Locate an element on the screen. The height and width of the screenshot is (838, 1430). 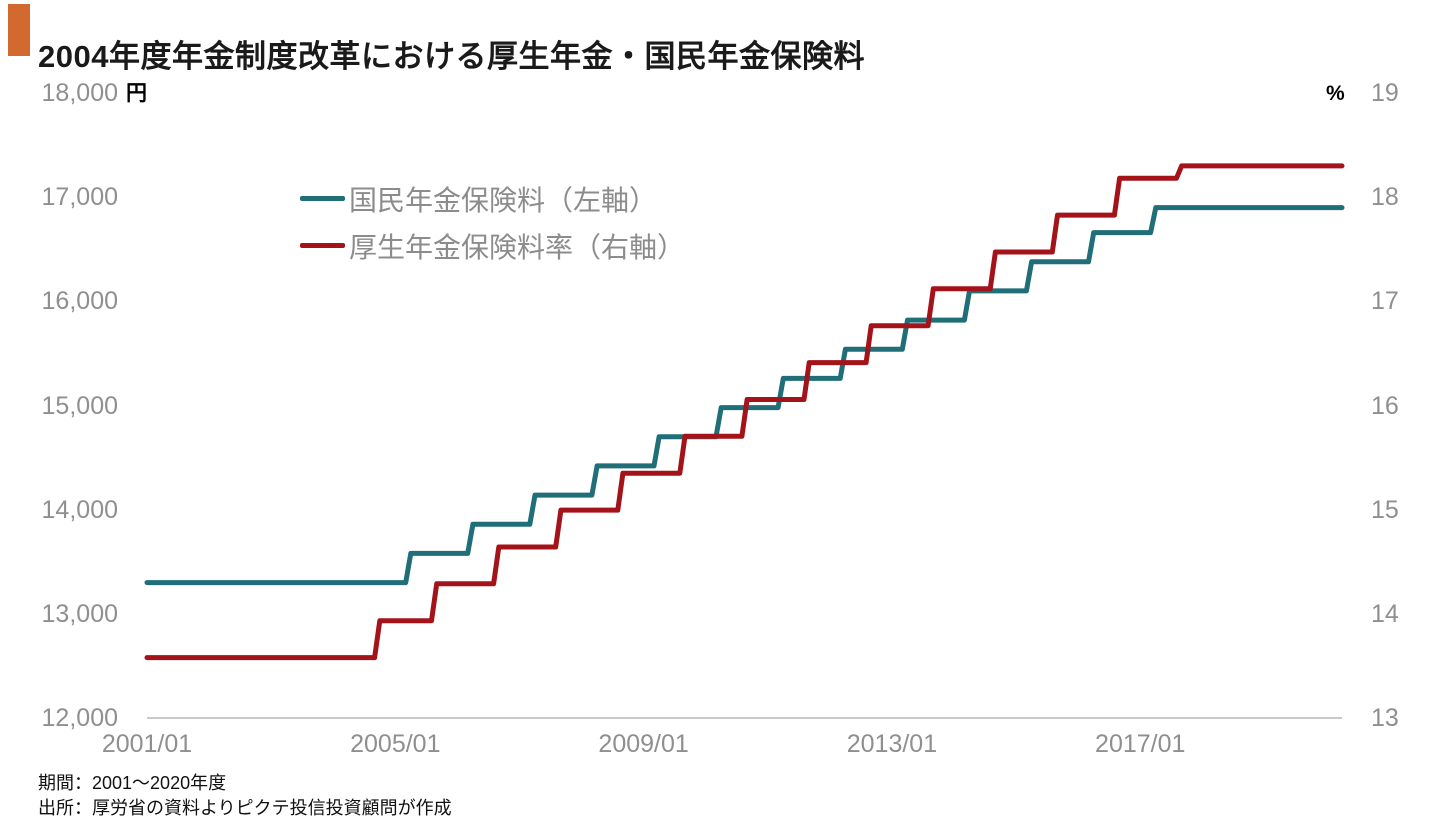
legend-item-welfare-pension-rate: 厚生年金保険料率（右軸） is located at coordinates (492, 245).